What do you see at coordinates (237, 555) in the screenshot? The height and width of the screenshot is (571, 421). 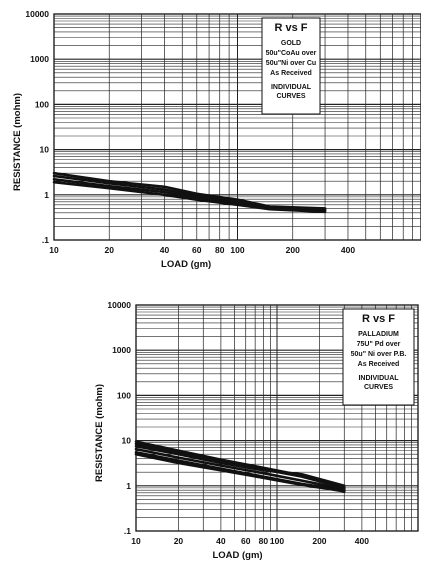 I see `chart-1-x-axis-label: LOAD (gm)` at bounding box center [237, 555].